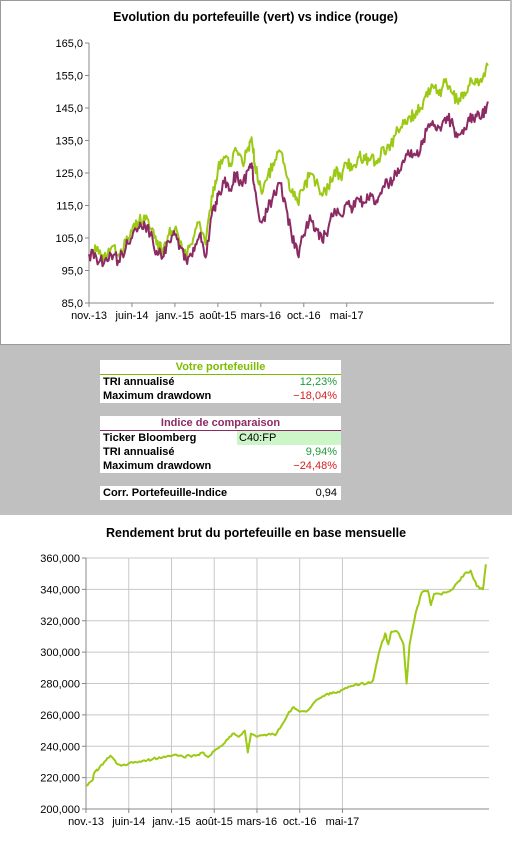 This screenshot has width=512, height=852. Describe the element at coordinates (60, 653) in the screenshot. I see `y-tick-label: 300,000` at that location.